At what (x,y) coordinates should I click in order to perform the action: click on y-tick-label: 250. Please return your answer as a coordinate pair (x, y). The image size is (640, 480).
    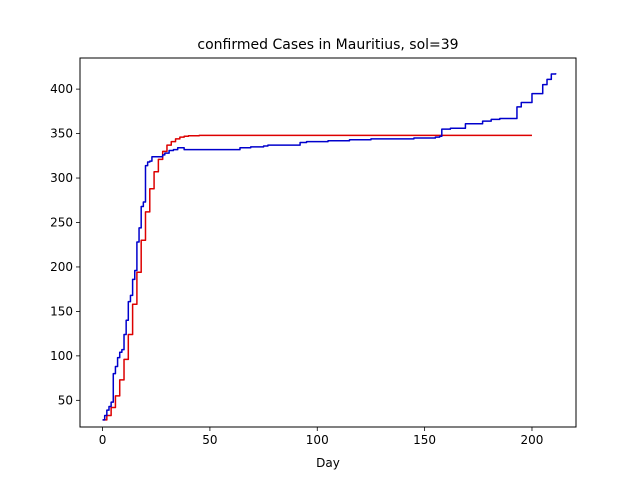
    Looking at the image, I should click on (61, 222).